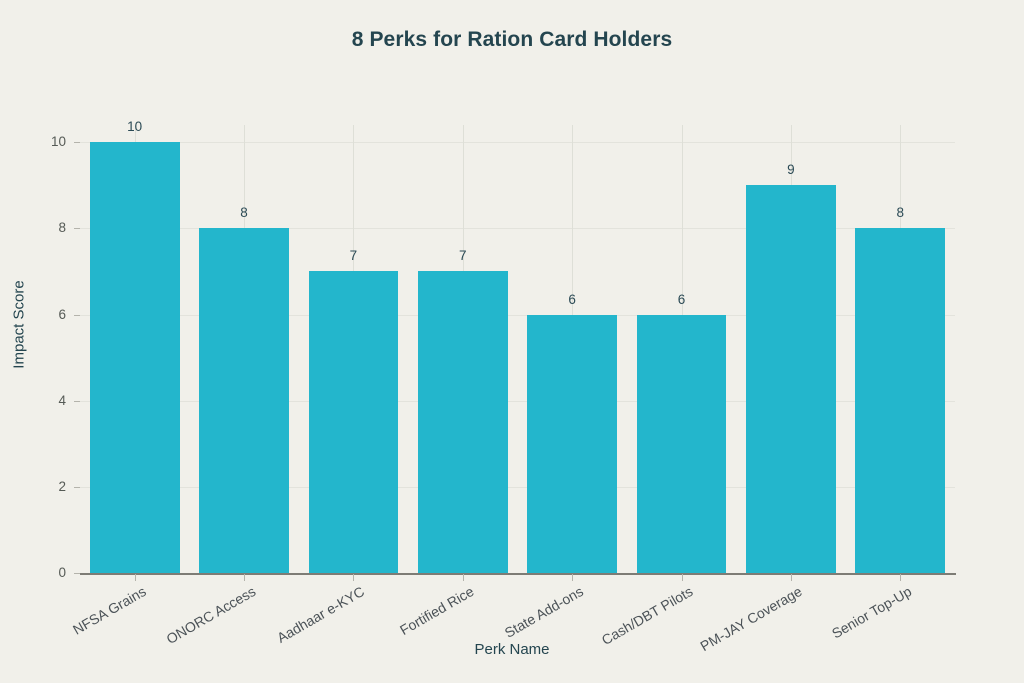 This screenshot has width=1024, height=683. I want to click on y-tick-label: 10, so click(58, 142).